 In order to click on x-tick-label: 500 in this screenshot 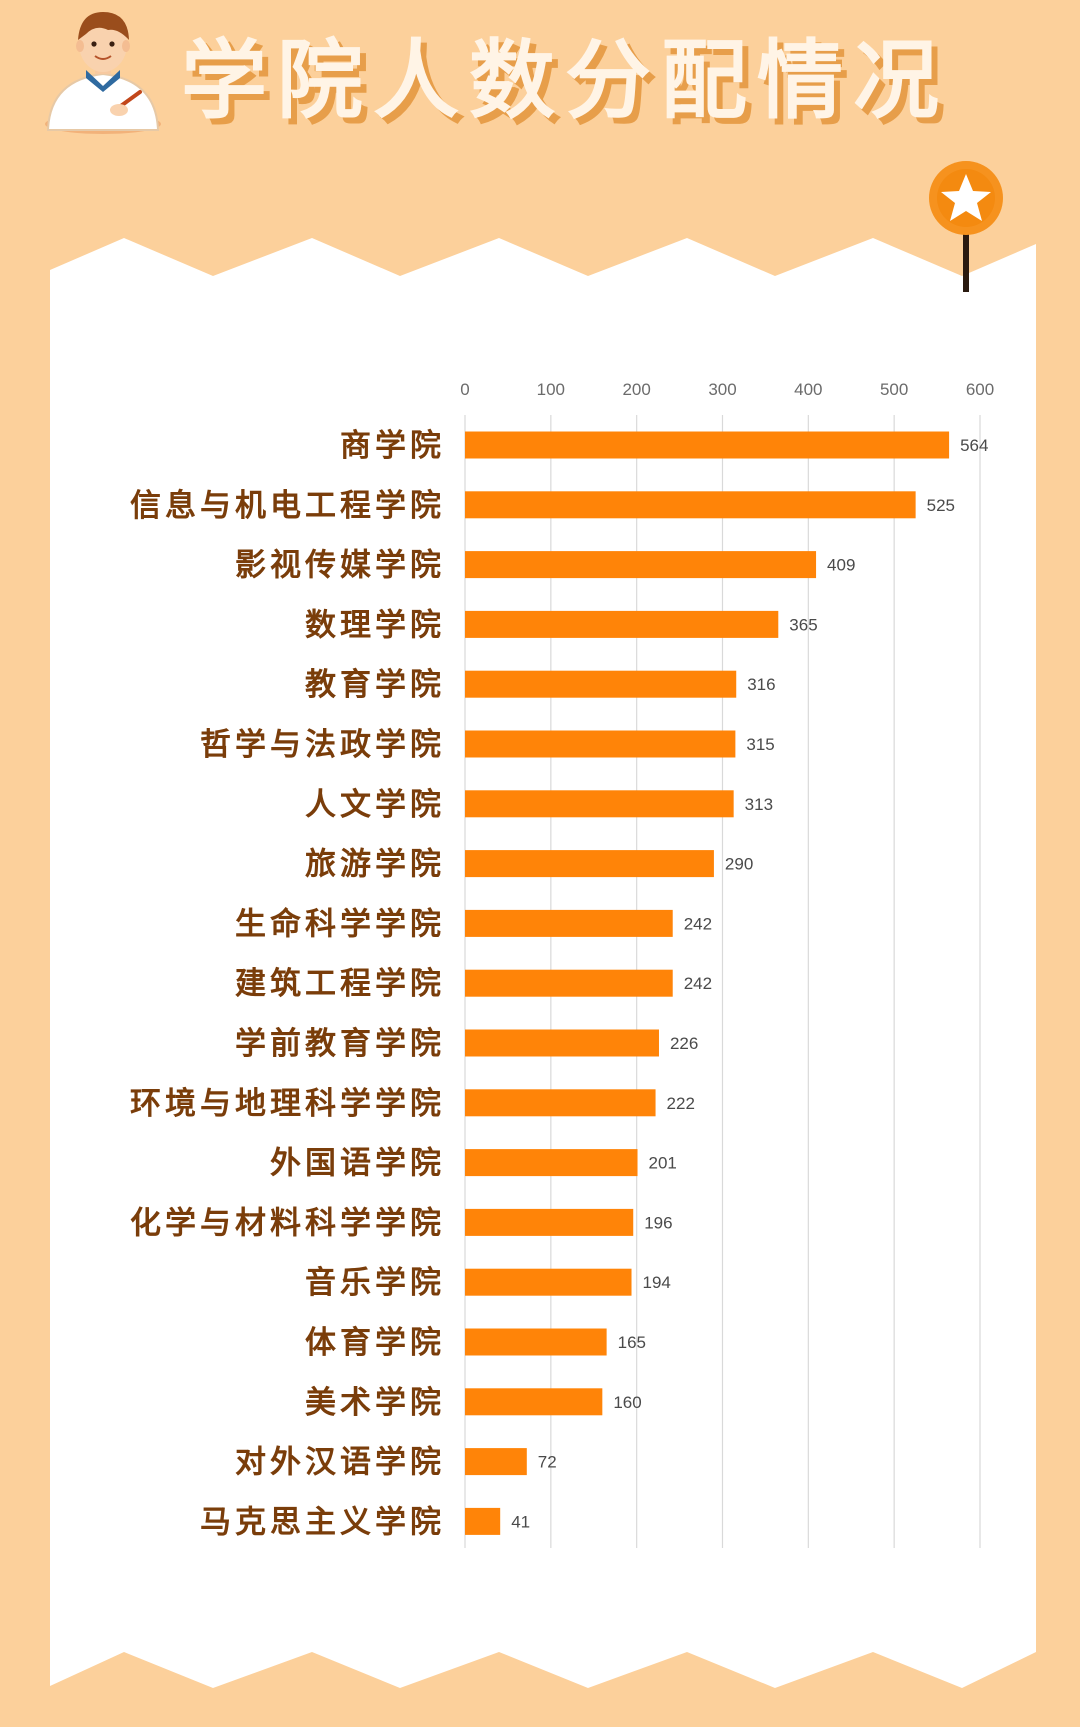, I will do `click(894, 389)`.